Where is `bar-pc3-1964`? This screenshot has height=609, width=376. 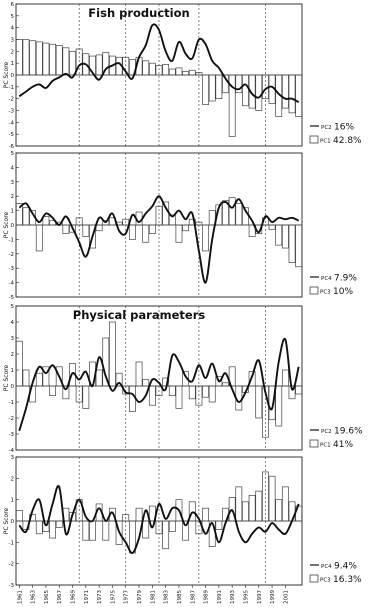 bar-pc3-1964 is located at coordinates (39, 527).